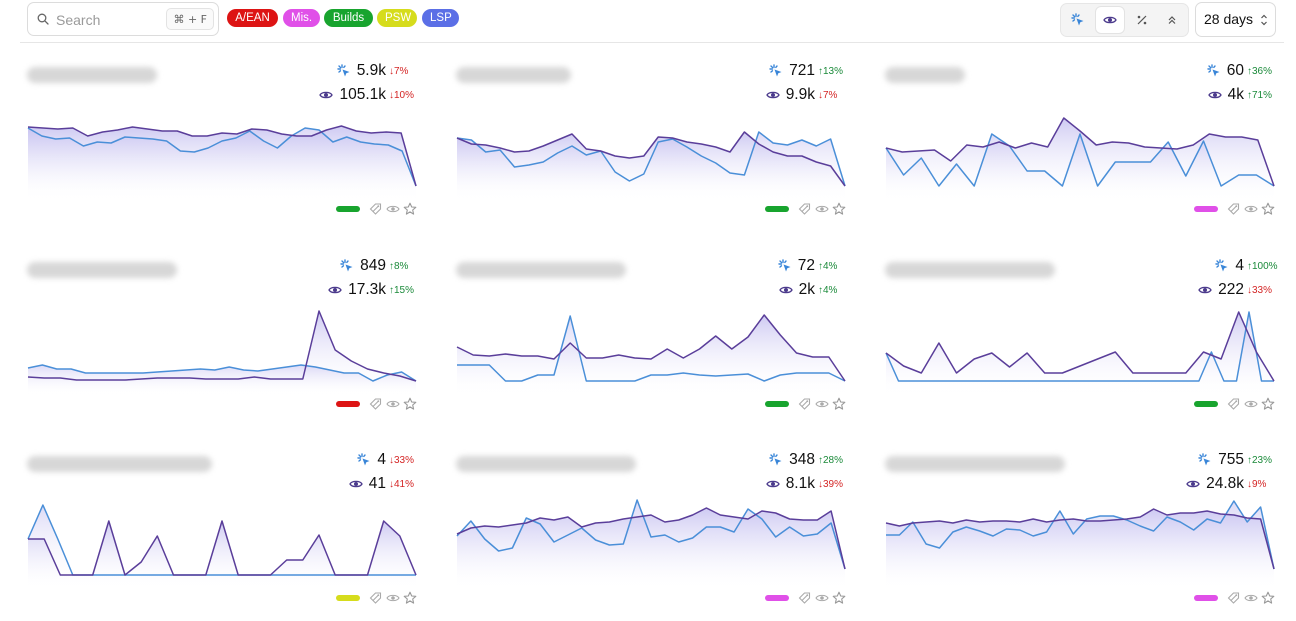 The height and width of the screenshot is (621, 1296). I want to click on impressions-view-button, so click(1110, 20).